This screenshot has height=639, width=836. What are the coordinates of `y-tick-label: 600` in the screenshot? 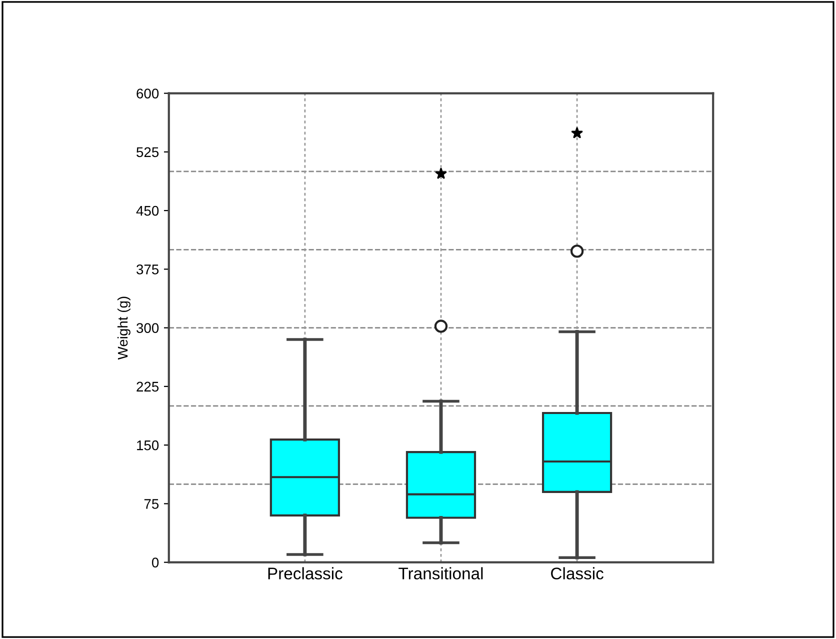 It's located at (147, 93).